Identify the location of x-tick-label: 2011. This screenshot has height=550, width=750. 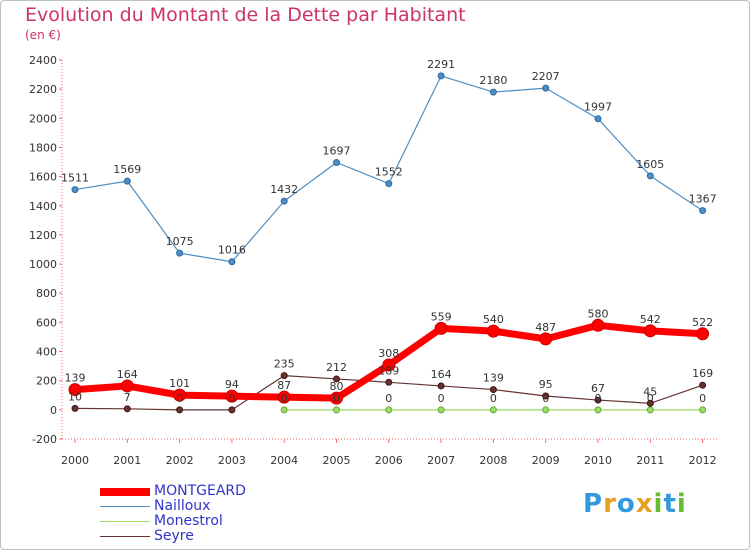
(650, 460).